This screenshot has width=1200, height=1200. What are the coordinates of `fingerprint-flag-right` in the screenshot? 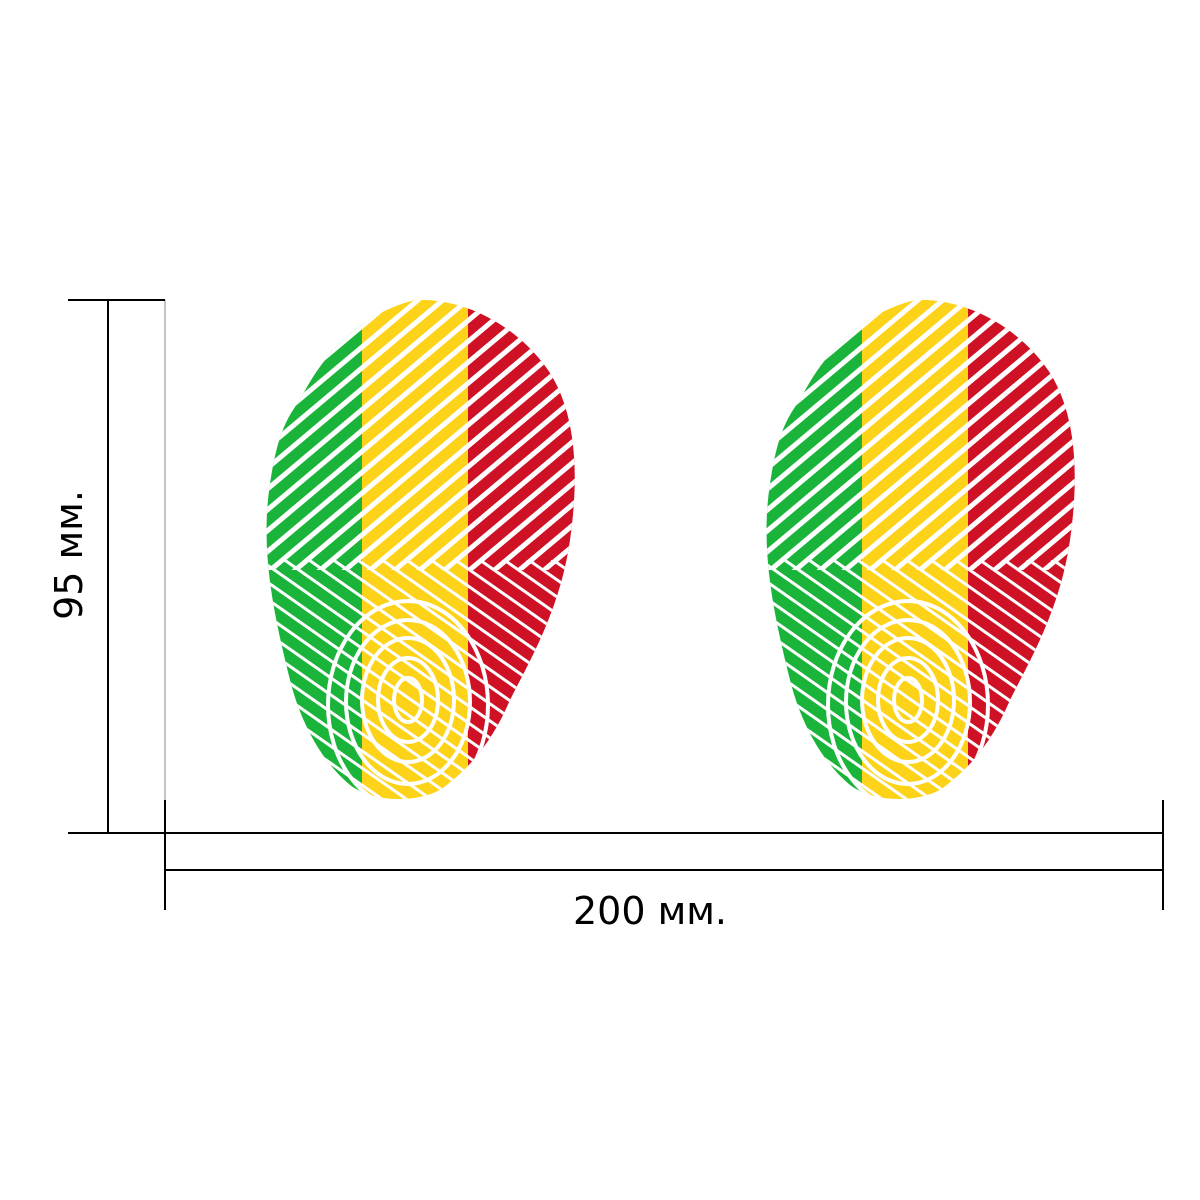 It's located at (920, 550).